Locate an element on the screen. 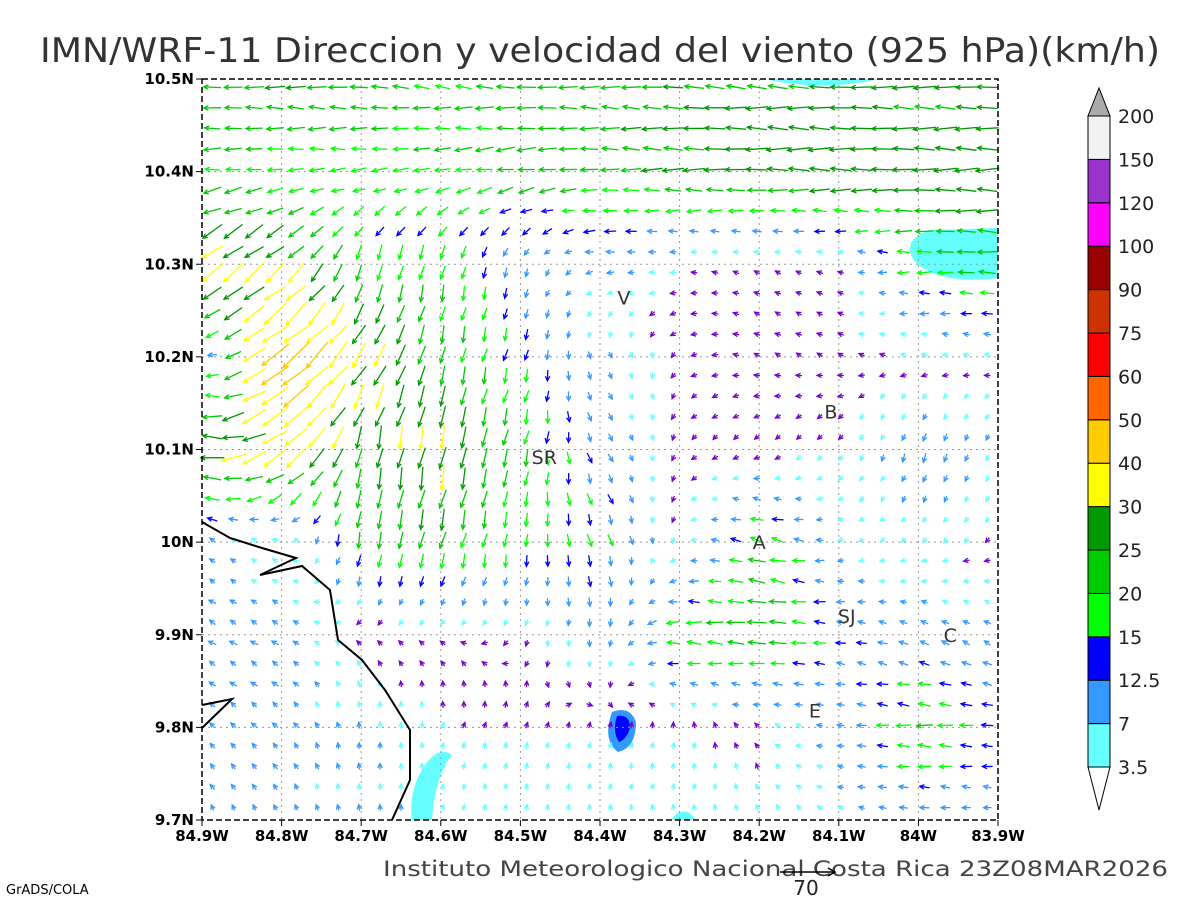 This screenshot has width=1200, height=900. city-label: SR is located at coordinates (544, 458).